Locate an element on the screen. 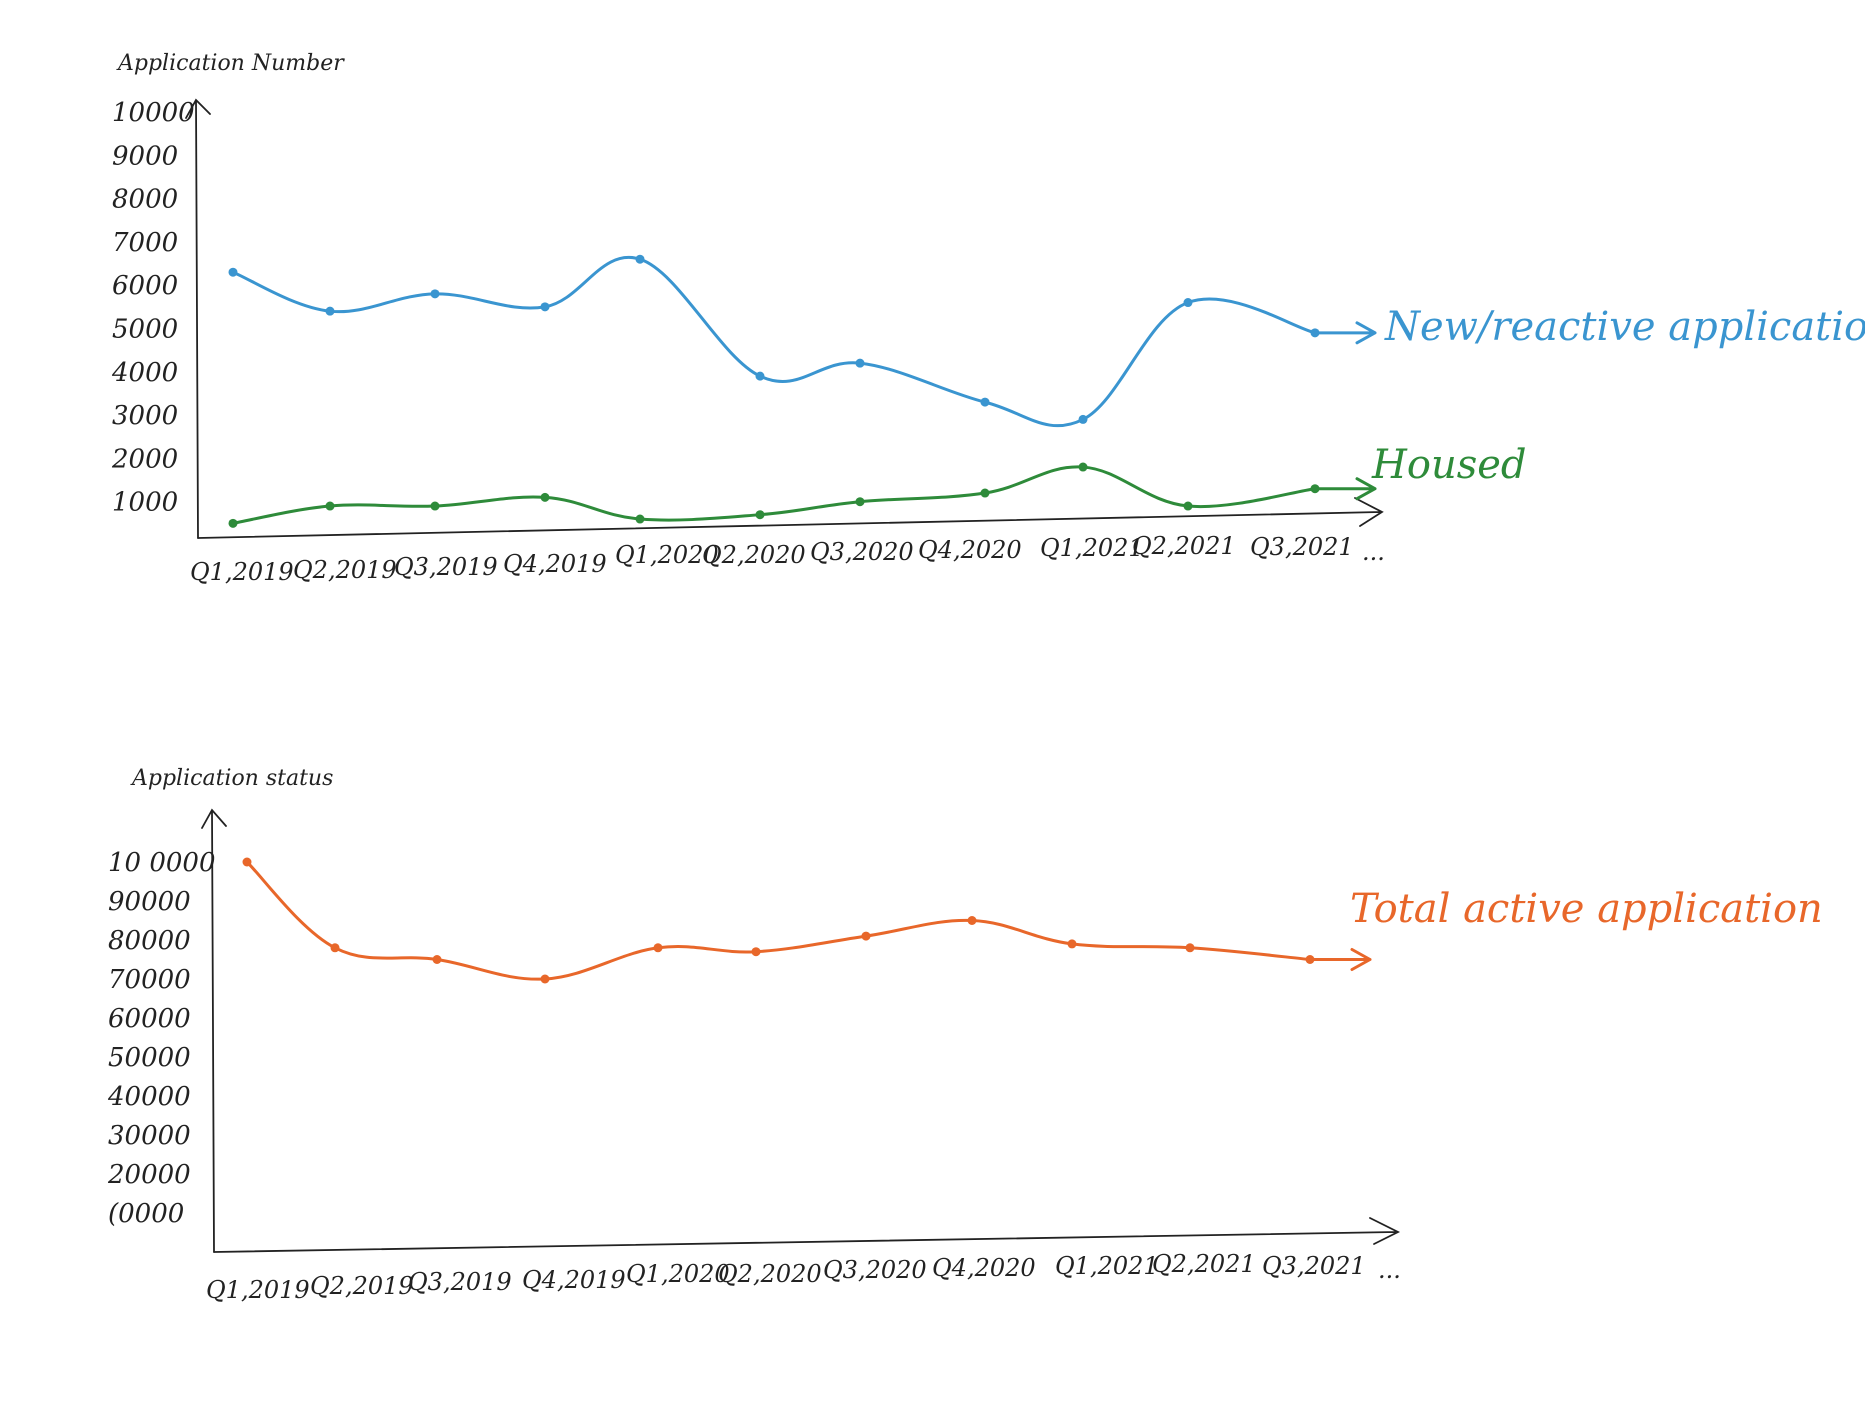 The width and height of the screenshot is (1865, 1423). y-tick-label: 80000 is located at coordinates (149, 941).